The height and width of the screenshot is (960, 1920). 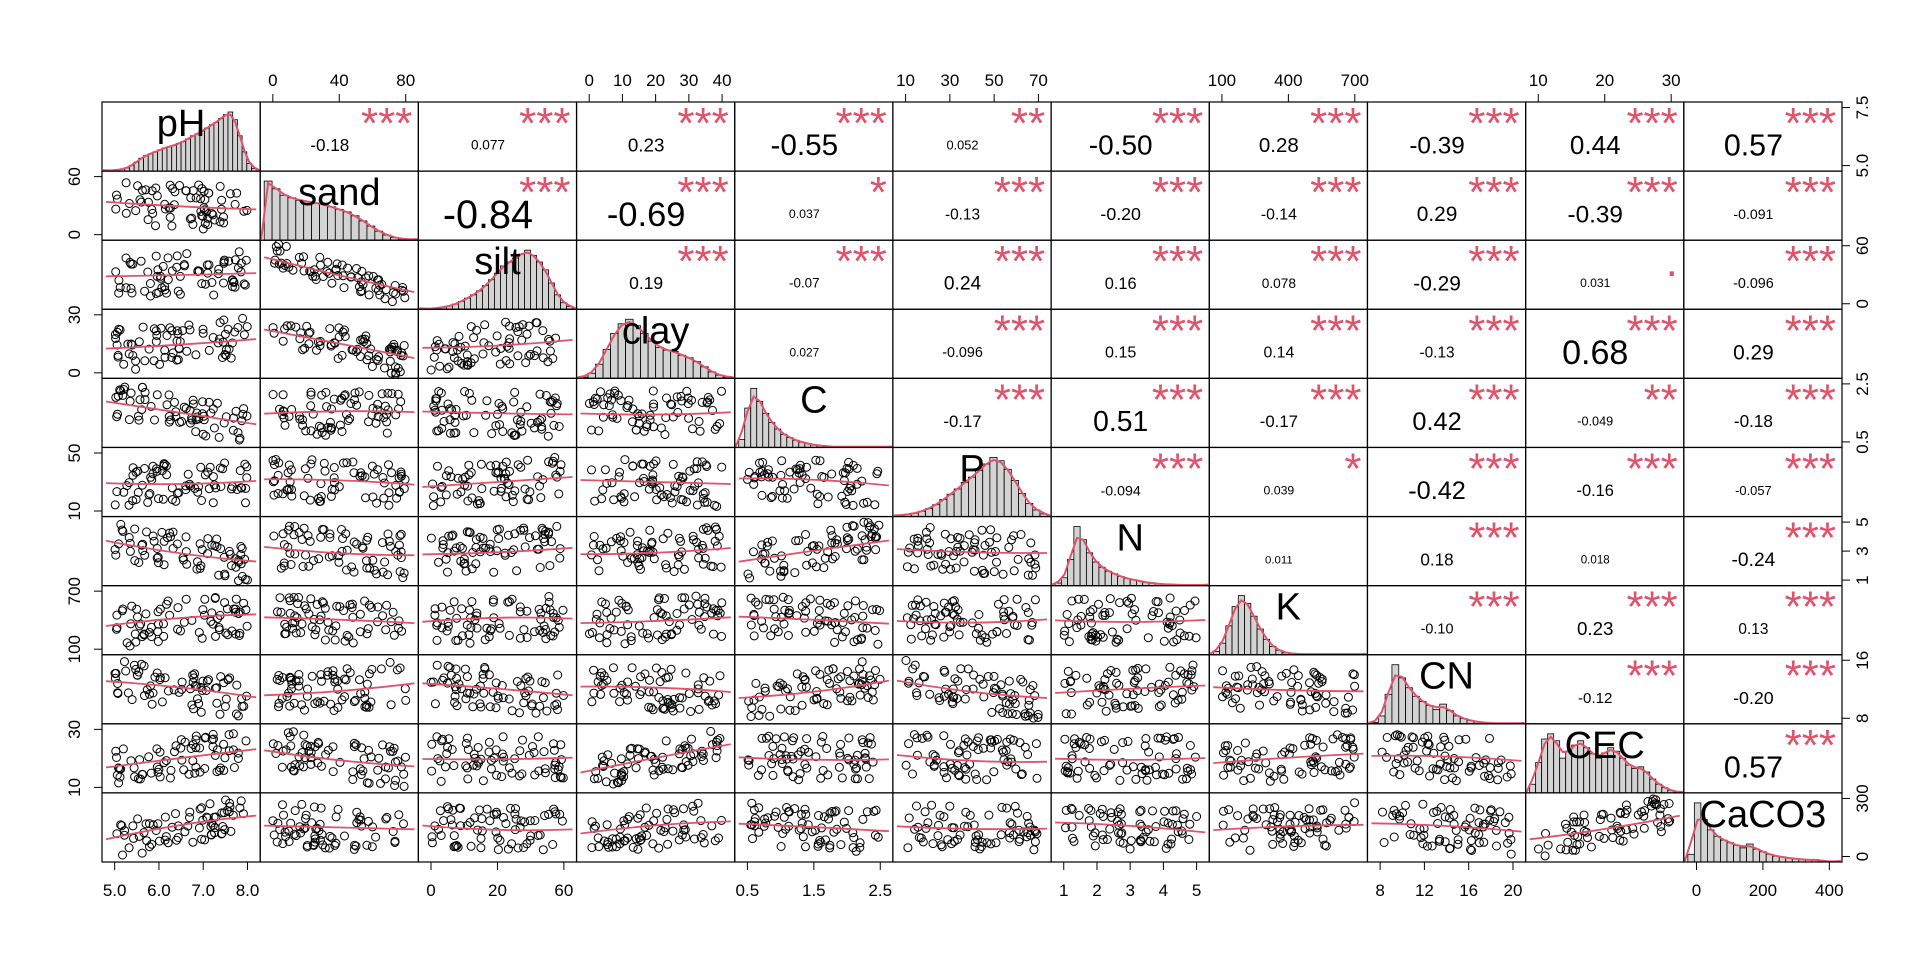 What do you see at coordinates (1595, 422) in the screenshot?
I see `correlation-value: -0.049` at bounding box center [1595, 422].